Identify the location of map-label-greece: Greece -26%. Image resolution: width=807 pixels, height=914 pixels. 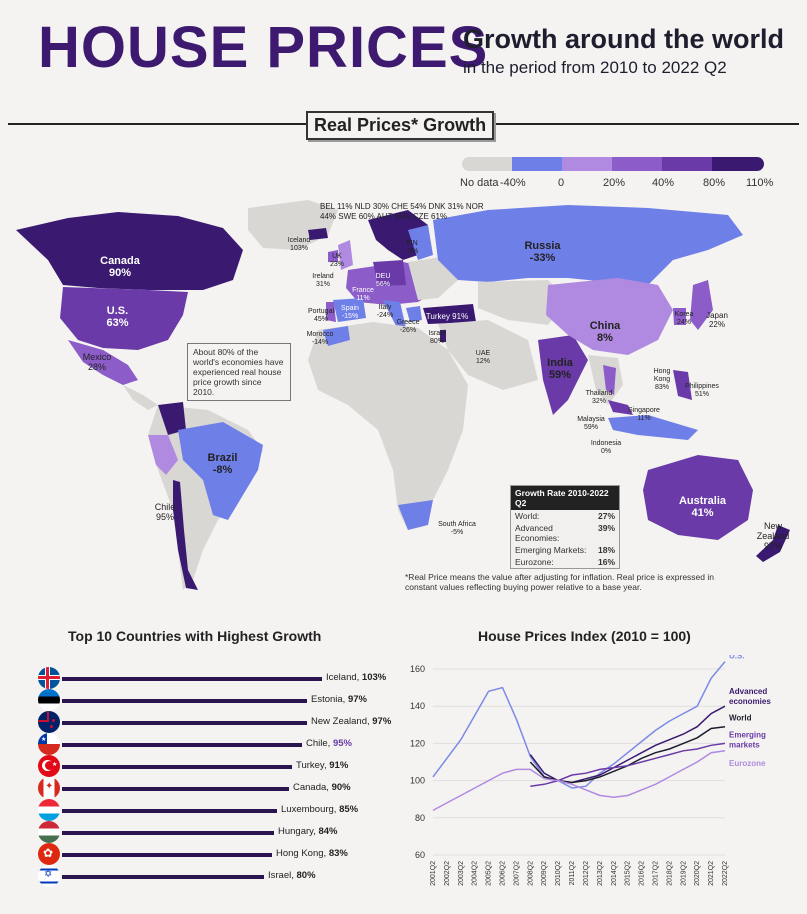
(408, 326).